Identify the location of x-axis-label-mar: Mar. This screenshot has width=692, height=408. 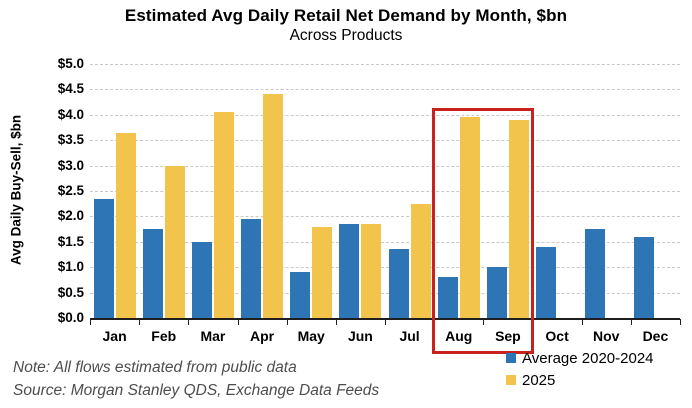
(213, 336).